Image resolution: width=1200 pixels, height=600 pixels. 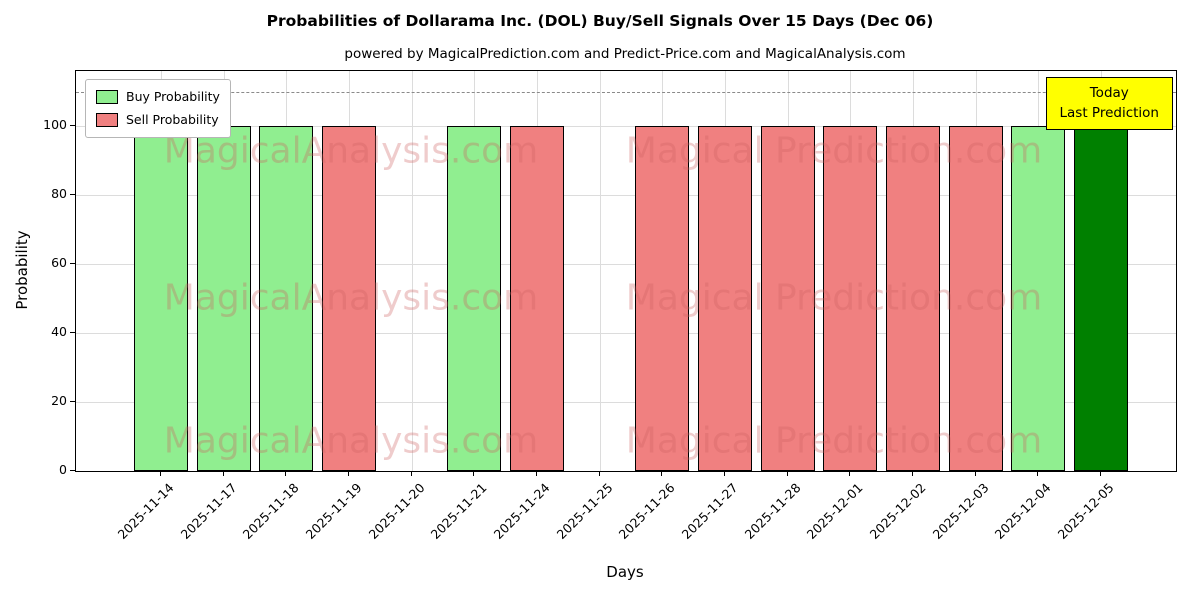 What do you see at coordinates (521, 511) in the screenshot?
I see `x-tick-label-6: 2025-11-24` at bounding box center [521, 511].